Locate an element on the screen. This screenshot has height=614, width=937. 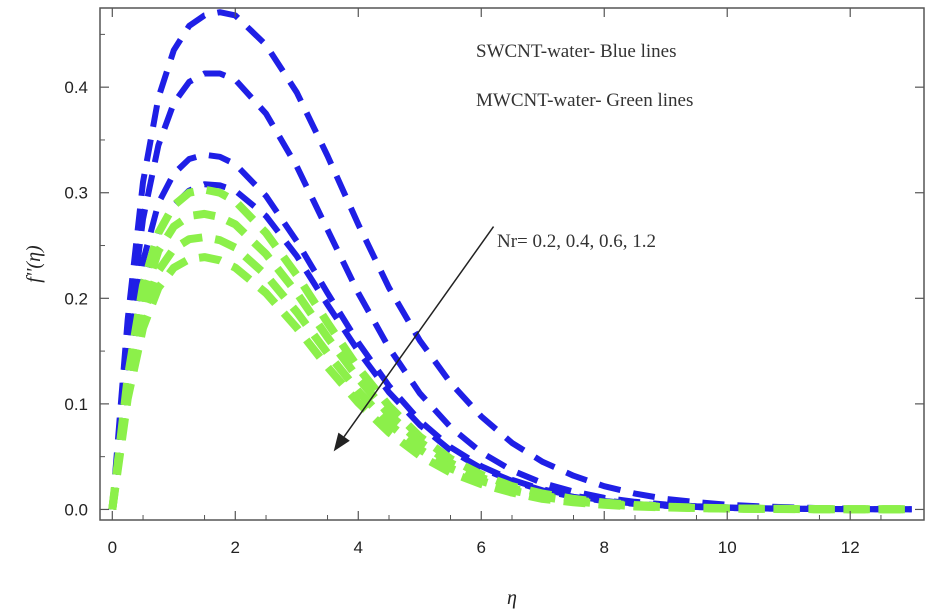
x-tick-label: 8 is located at coordinates (604, 547).